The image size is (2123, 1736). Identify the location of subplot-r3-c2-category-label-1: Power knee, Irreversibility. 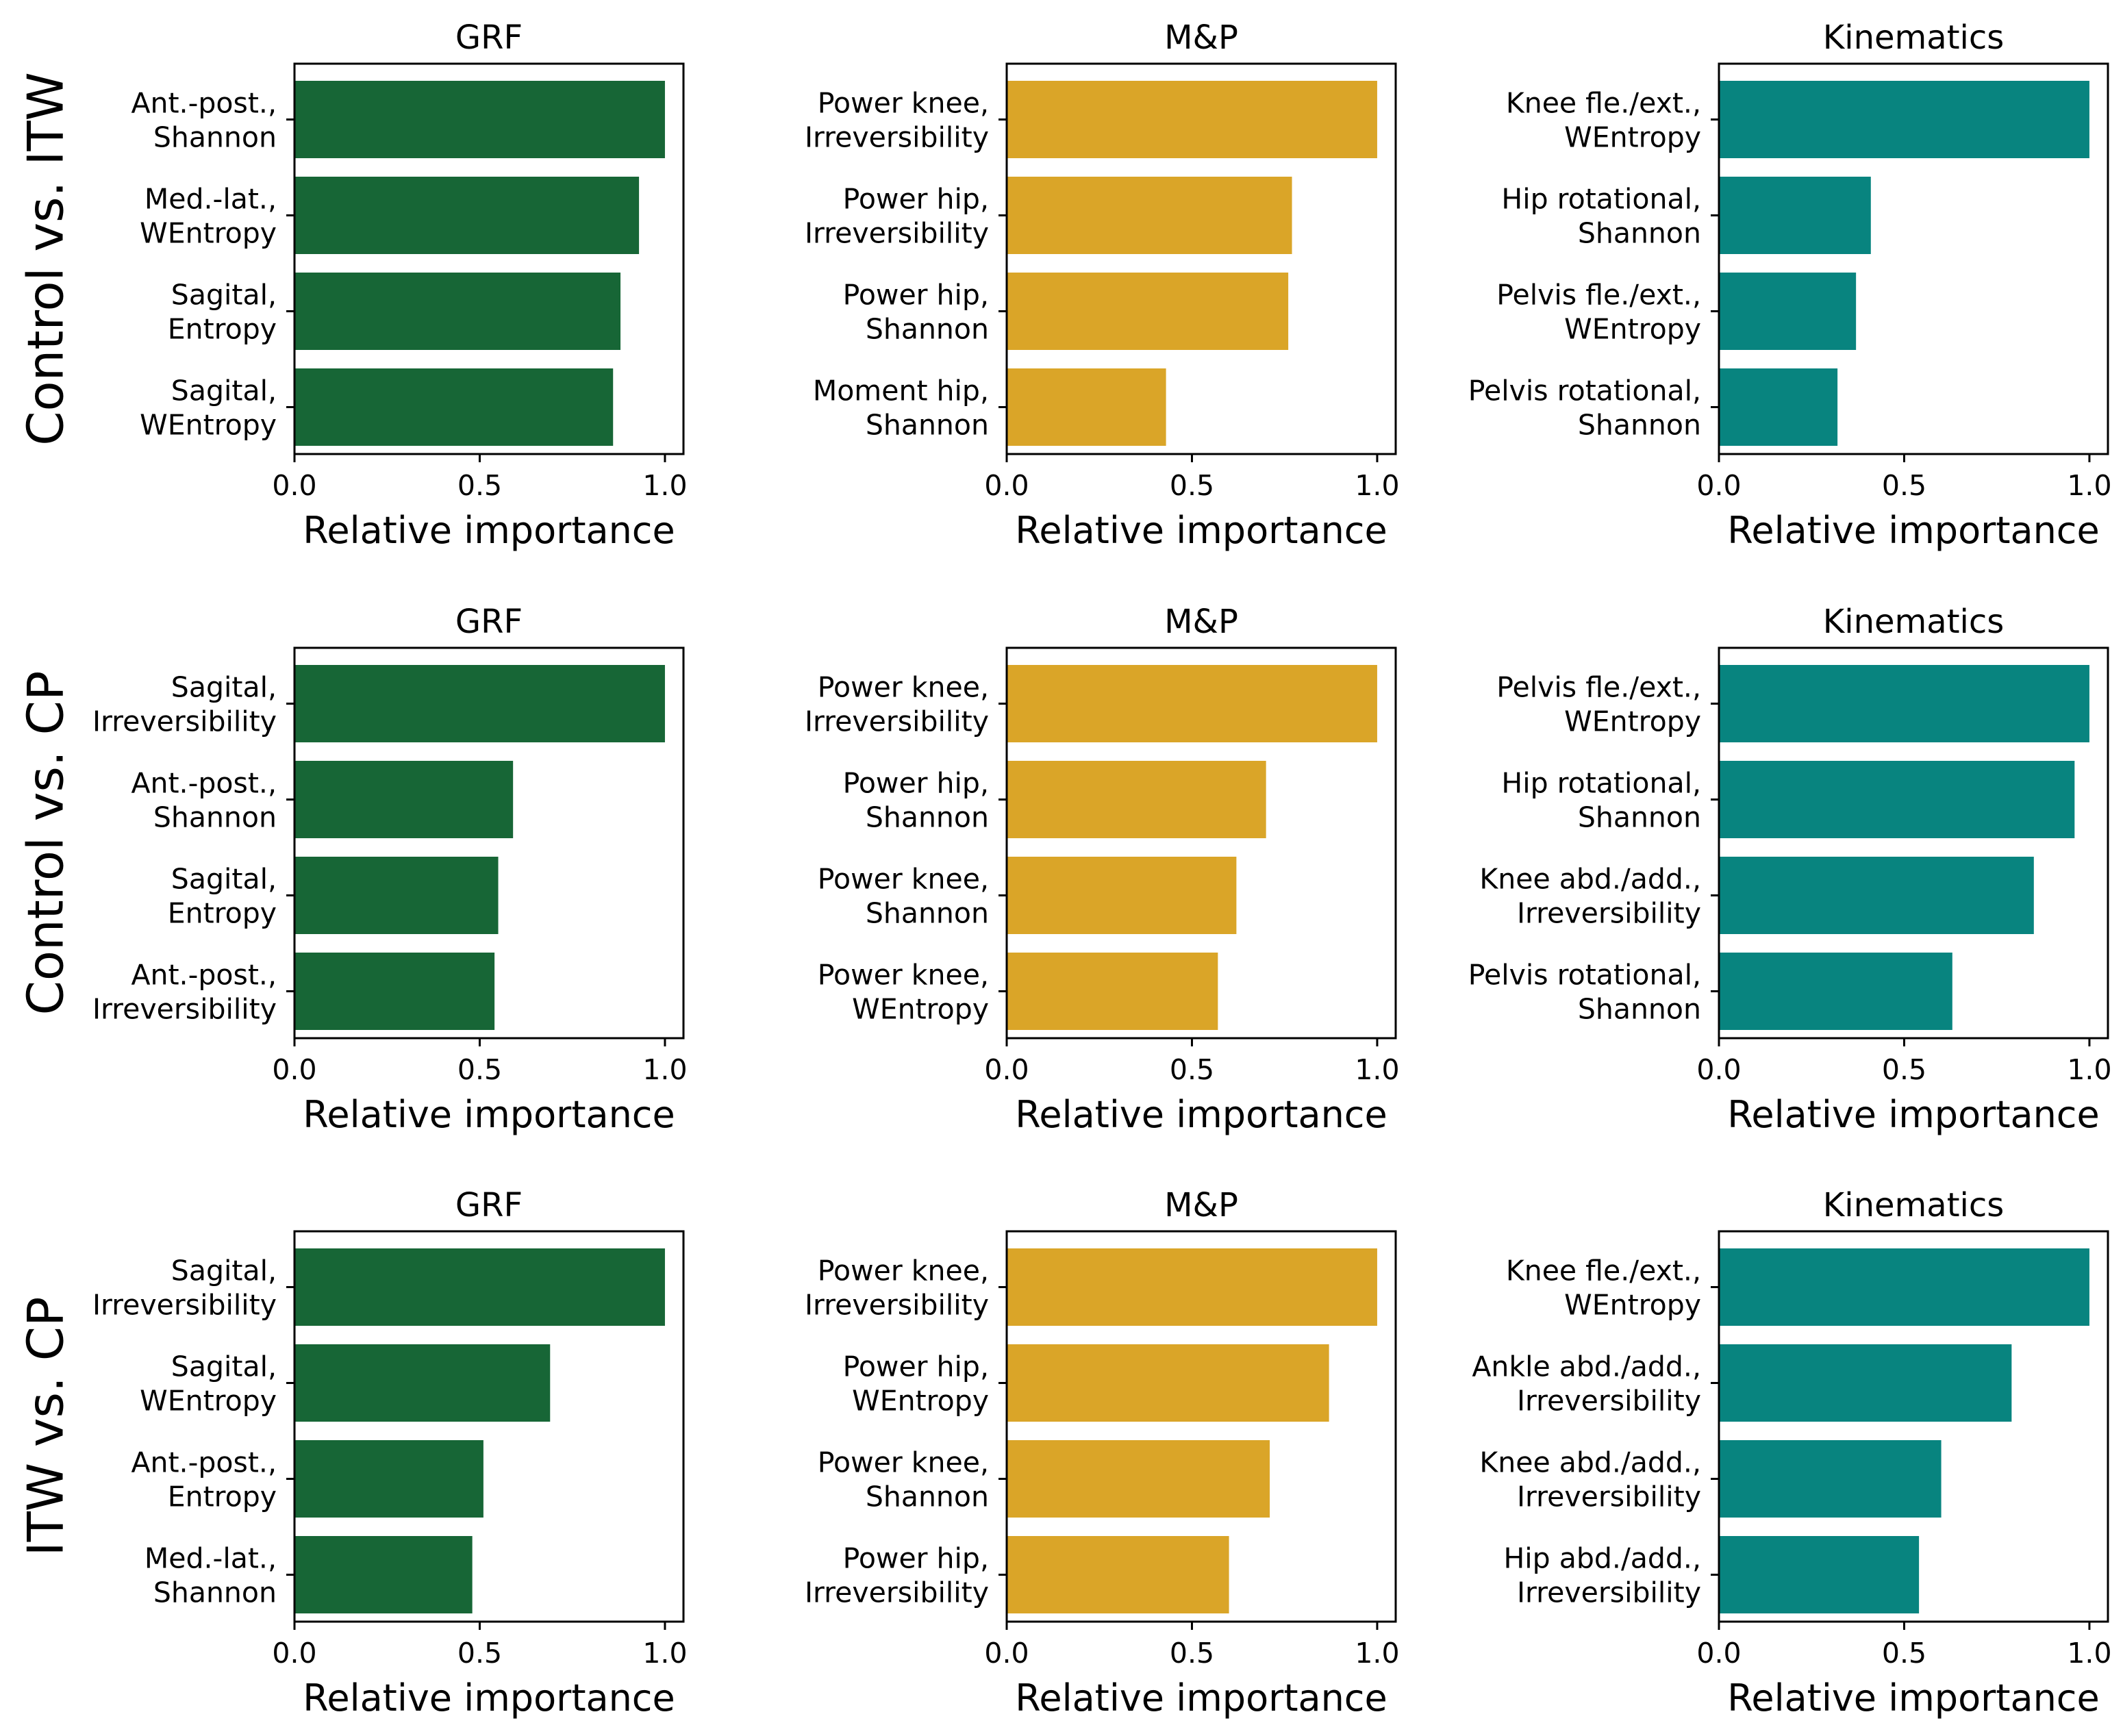
(897, 1288).